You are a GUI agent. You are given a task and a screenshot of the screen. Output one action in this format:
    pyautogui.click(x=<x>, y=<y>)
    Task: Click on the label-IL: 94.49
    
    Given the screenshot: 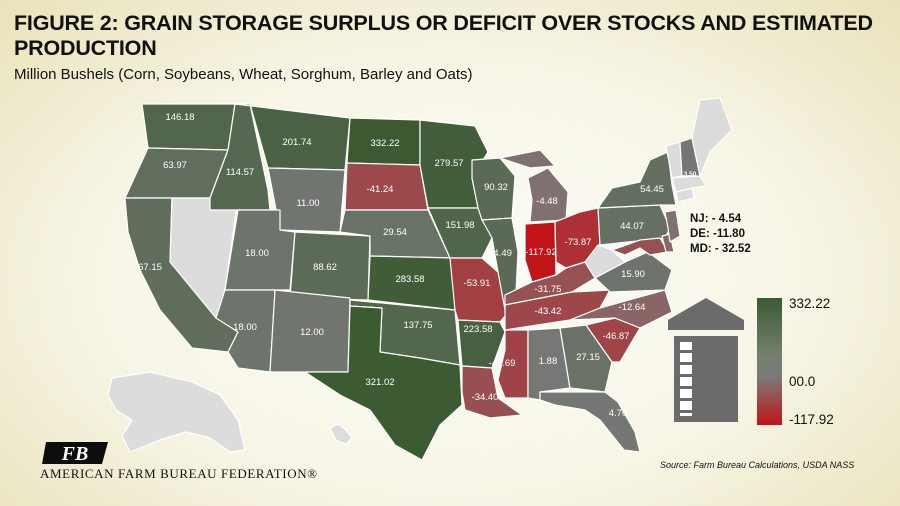 What is the action you would take?
    pyautogui.click(x=500, y=253)
    